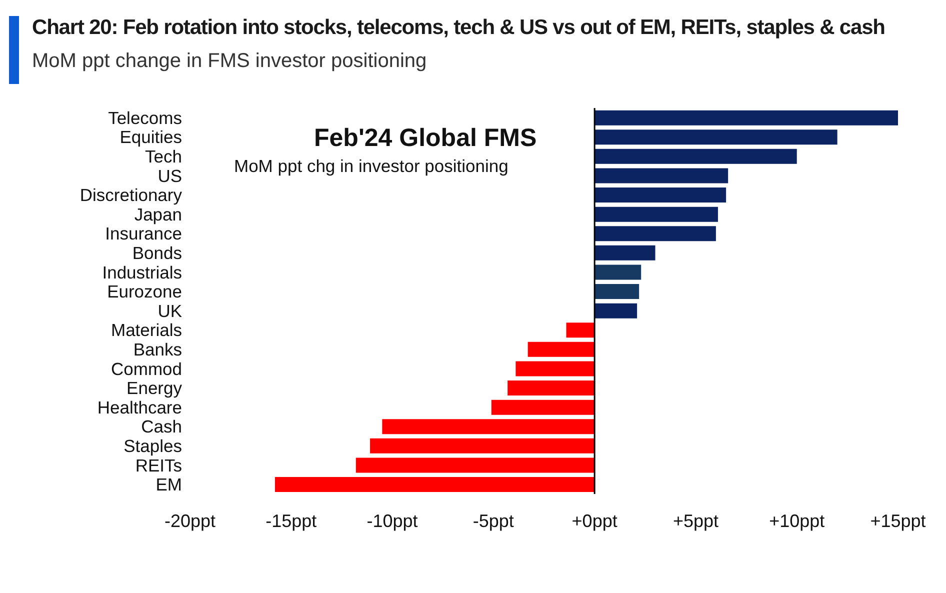 This screenshot has width=946, height=593. I want to click on x-tick-label: -10ppt, so click(392, 520).